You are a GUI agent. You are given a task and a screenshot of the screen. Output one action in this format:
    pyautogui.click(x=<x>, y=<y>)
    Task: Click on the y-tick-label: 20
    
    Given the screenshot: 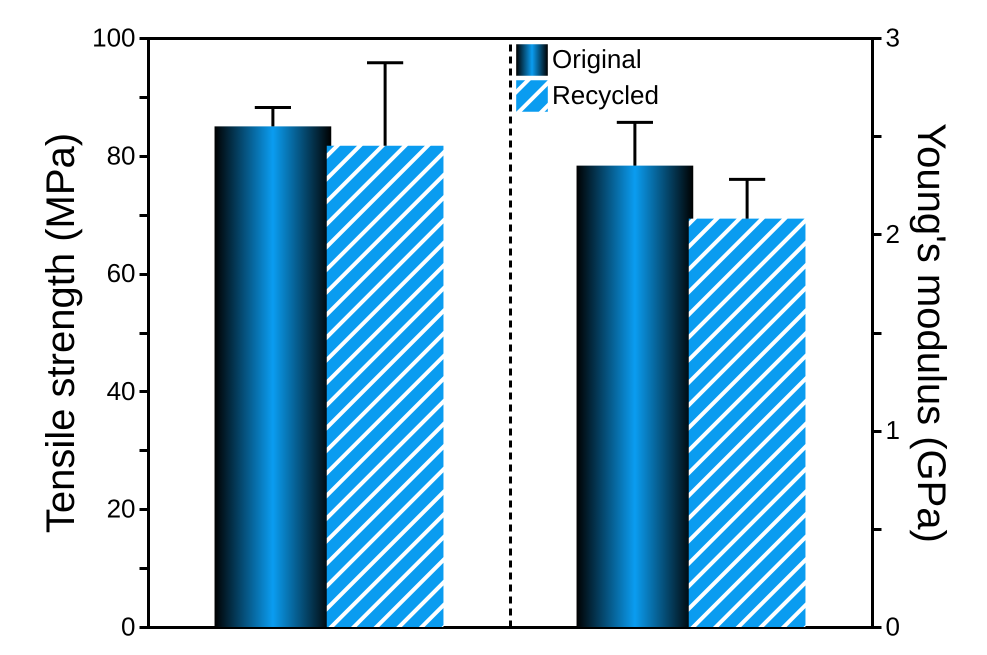 What is the action you would take?
    pyautogui.click(x=121, y=509)
    